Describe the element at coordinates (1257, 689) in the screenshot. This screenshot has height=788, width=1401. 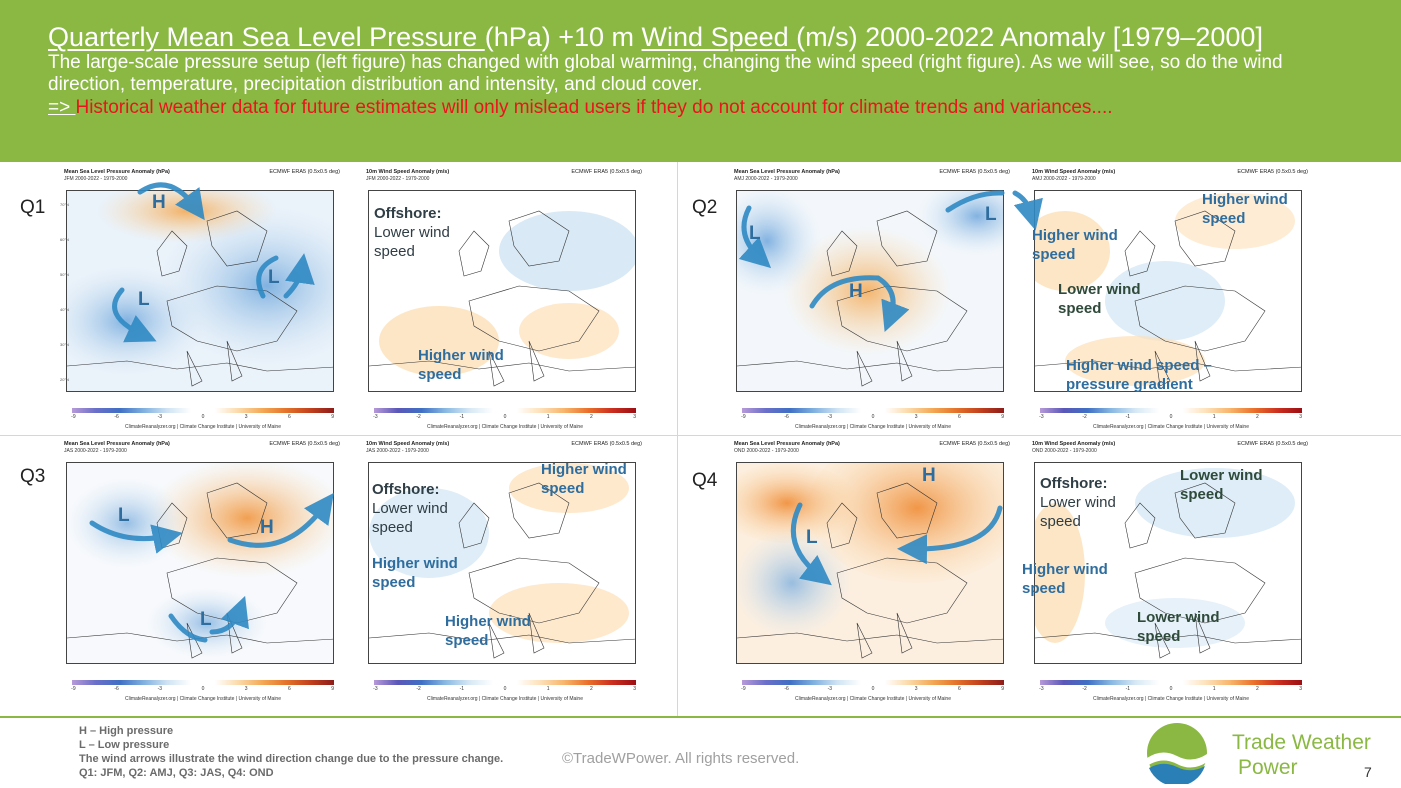
I see `colorbar-tick: 2` at that location.